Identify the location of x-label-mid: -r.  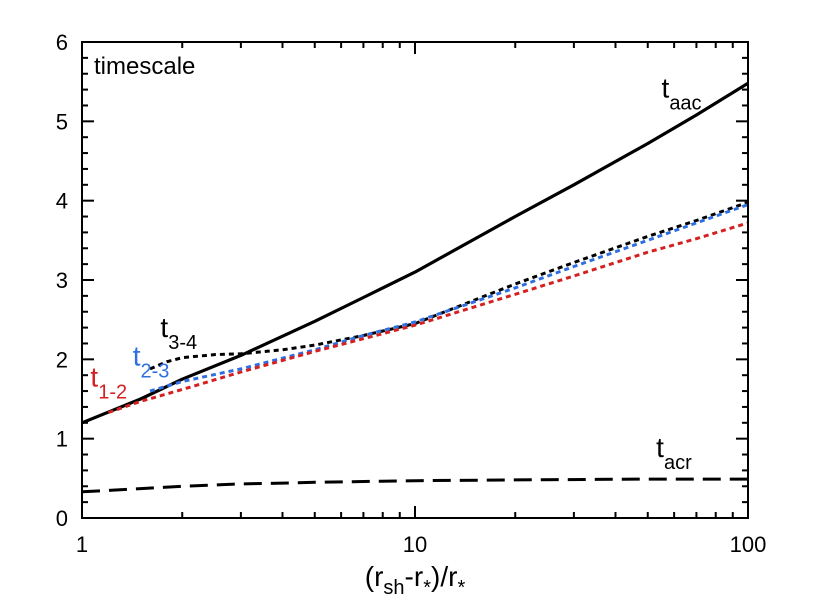
(414, 576).